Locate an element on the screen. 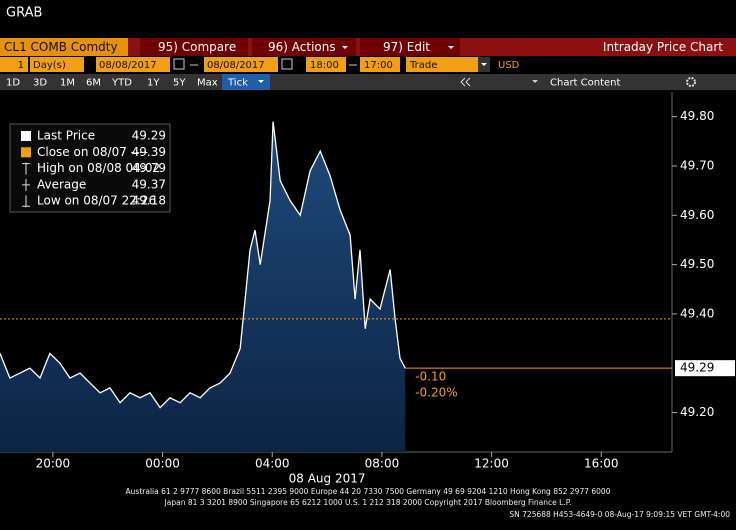 This screenshot has width=736, height=530. last-price-tag-label: 49.29 is located at coordinates (697, 368).